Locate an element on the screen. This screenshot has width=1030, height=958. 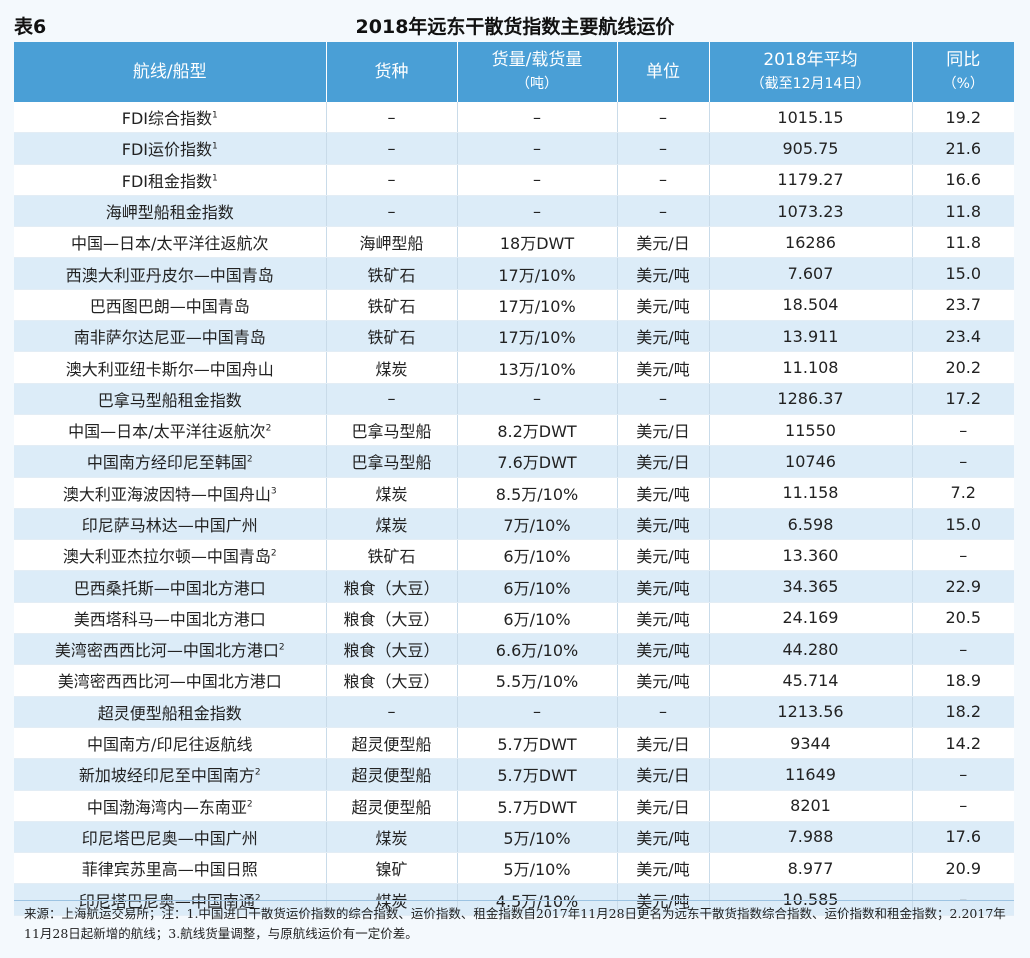
table-row: 印尼塔巴尼奥—中国广州 煤炭 5万/10% 美元/吨 7.988 17.6 is located at coordinates (514, 837).